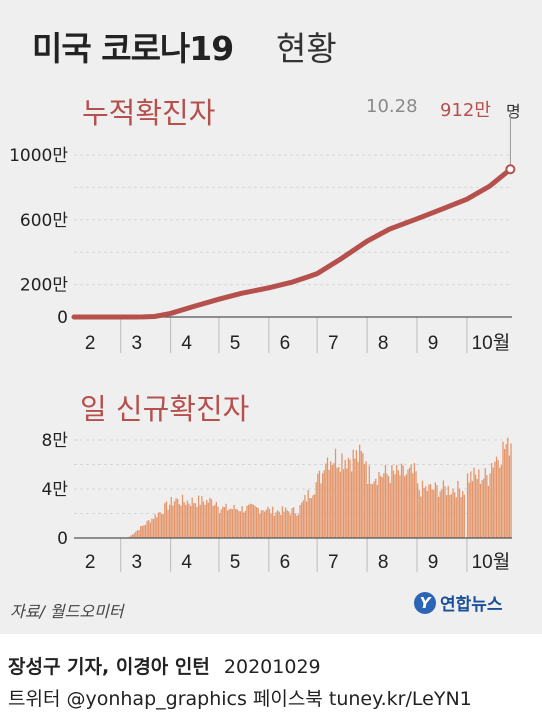 This screenshot has width=542, height=714. Describe the element at coordinates (235, 343) in the screenshot. I see `x-tick-label: 5` at that location.